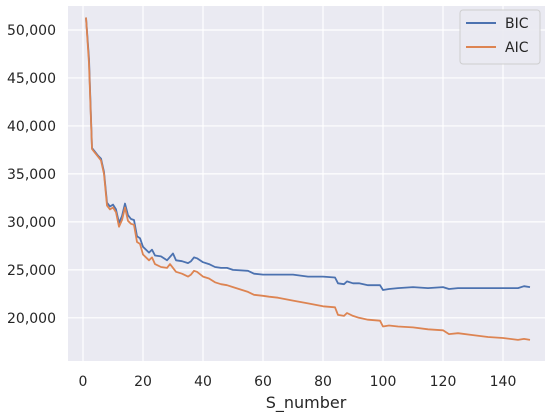  What do you see at coordinates (323, 382) in the screenshot?
I see `x-tick-label: 80` at bounding box center [323, 382].